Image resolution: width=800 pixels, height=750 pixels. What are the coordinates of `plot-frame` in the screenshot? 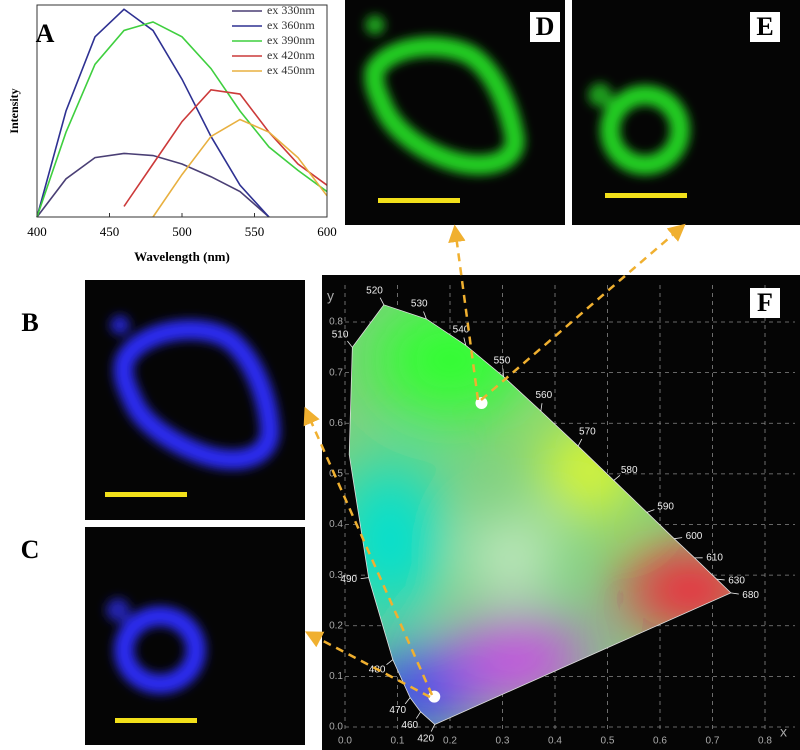 It's located at (182, 111).